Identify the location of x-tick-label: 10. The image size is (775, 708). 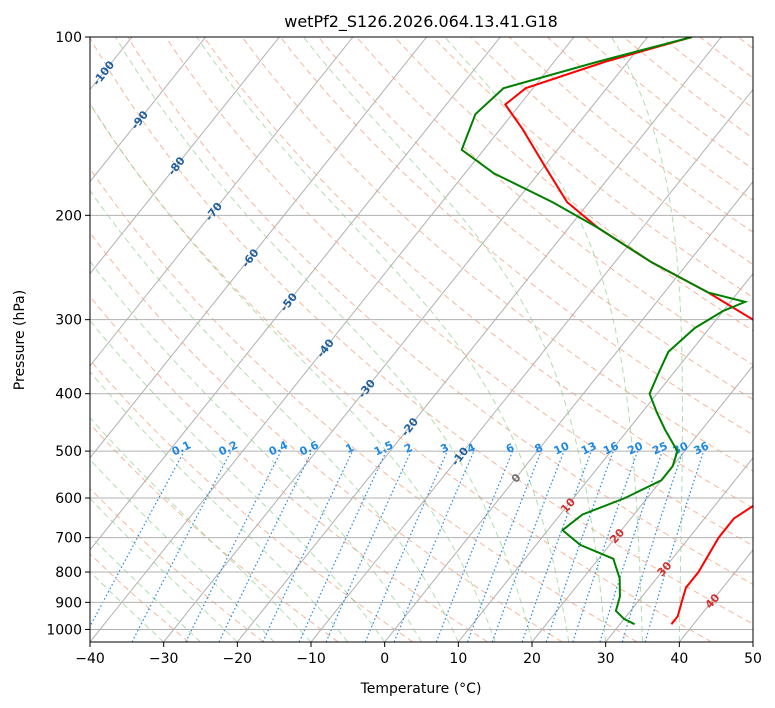
(458, 659).